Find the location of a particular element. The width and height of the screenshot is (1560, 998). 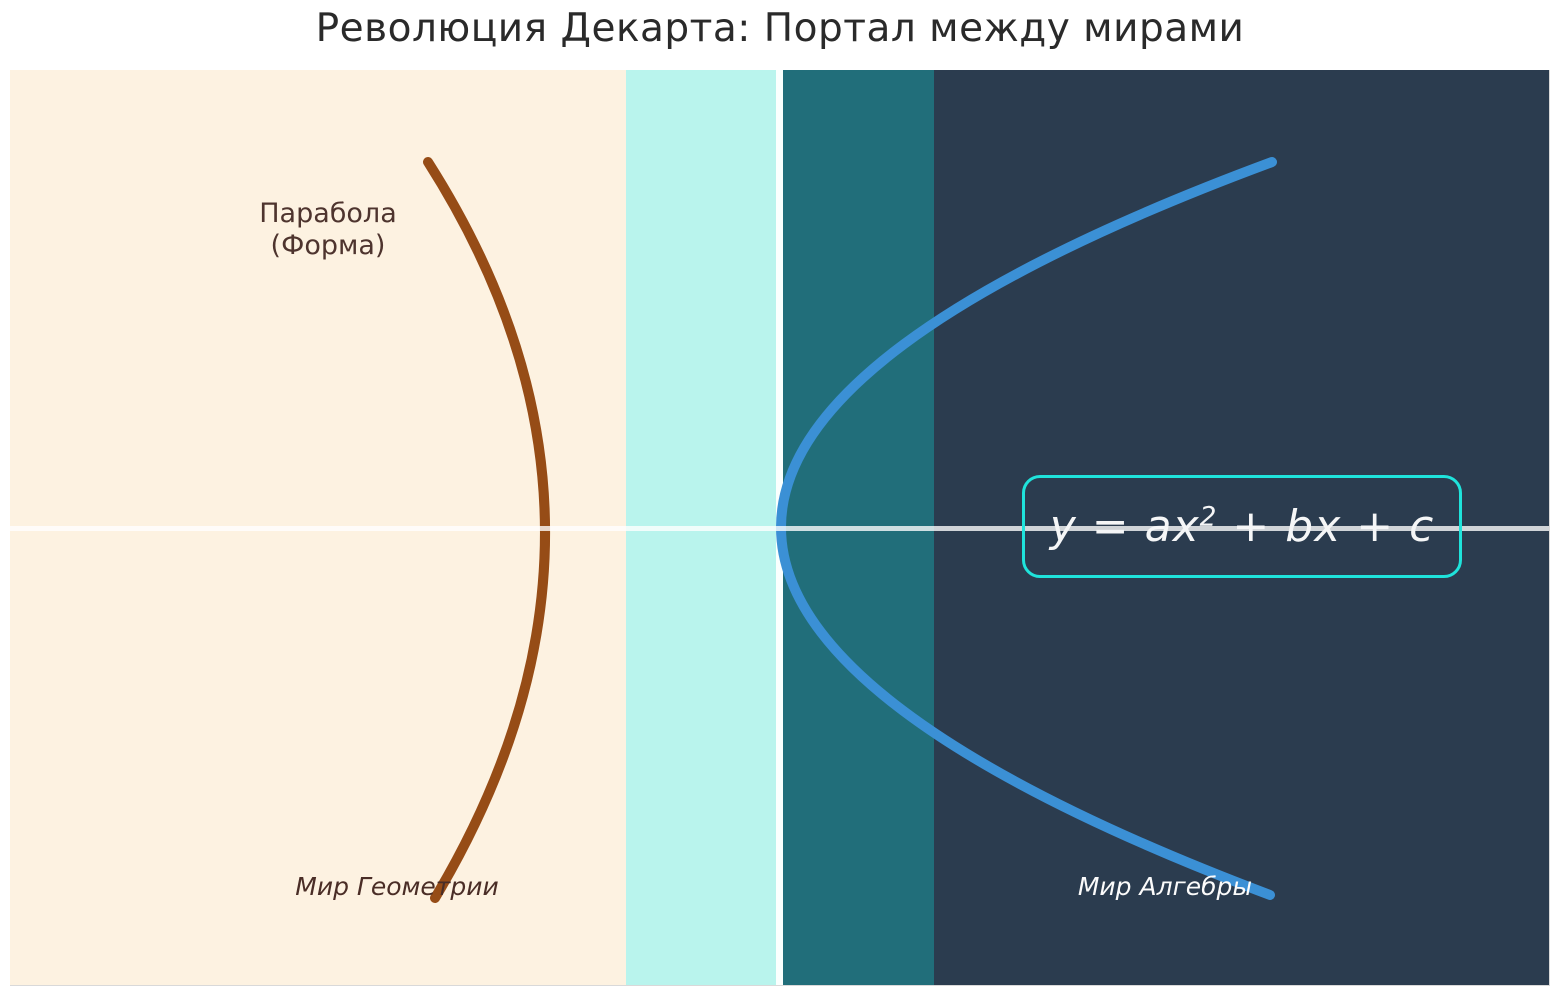

parabola-label-line1: Парабола is located at coordinates (328, 213).